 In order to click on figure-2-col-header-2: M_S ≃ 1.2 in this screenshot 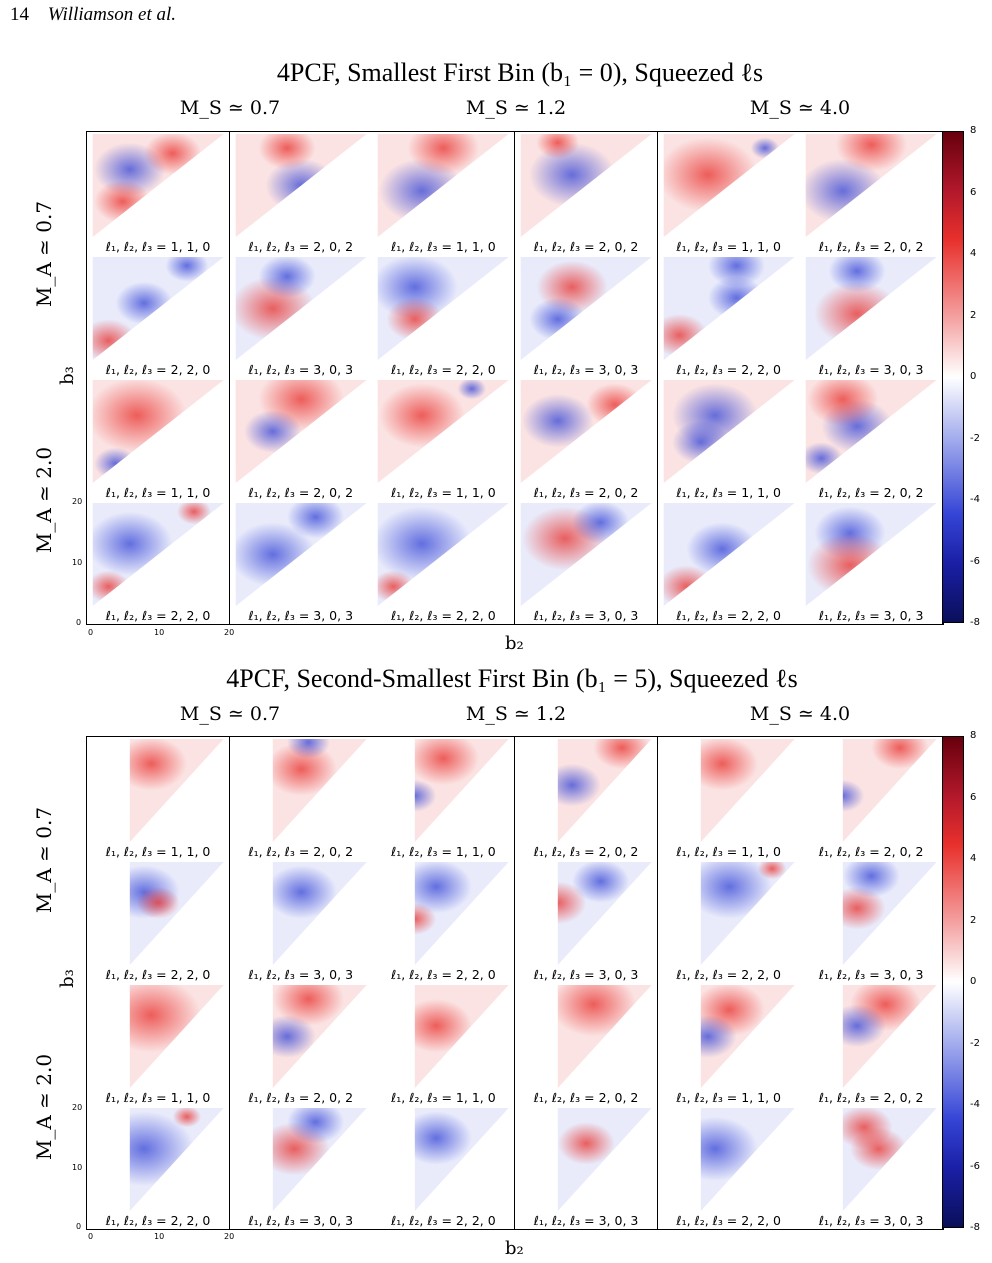, I will do `click(516, 714)`.